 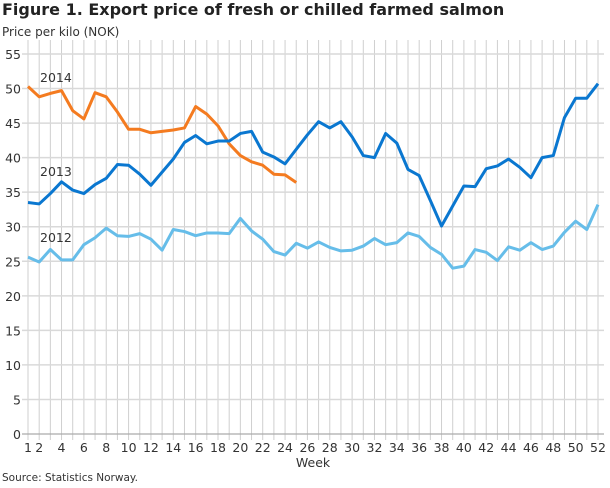 I want to click on x-tick-label: 1, so click(x=28, y=447).